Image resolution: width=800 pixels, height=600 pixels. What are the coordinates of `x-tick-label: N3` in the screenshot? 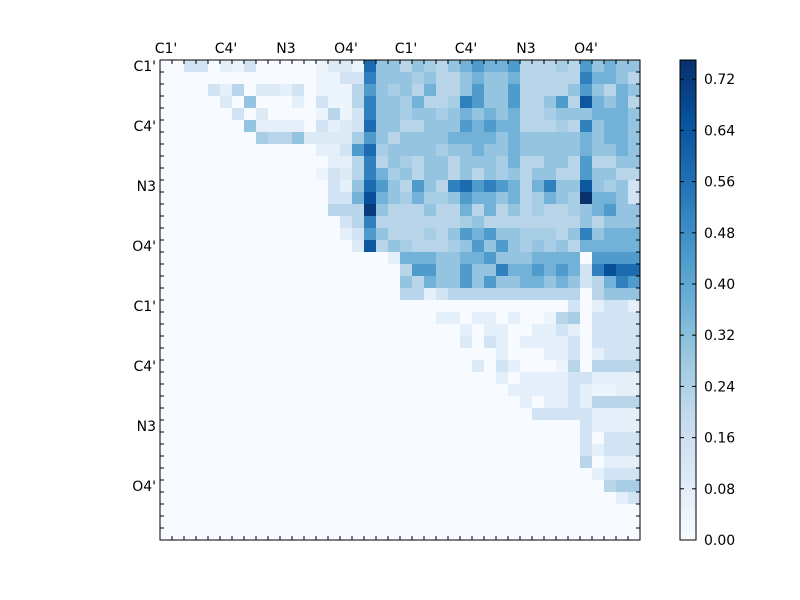 It's located at (285, 49).